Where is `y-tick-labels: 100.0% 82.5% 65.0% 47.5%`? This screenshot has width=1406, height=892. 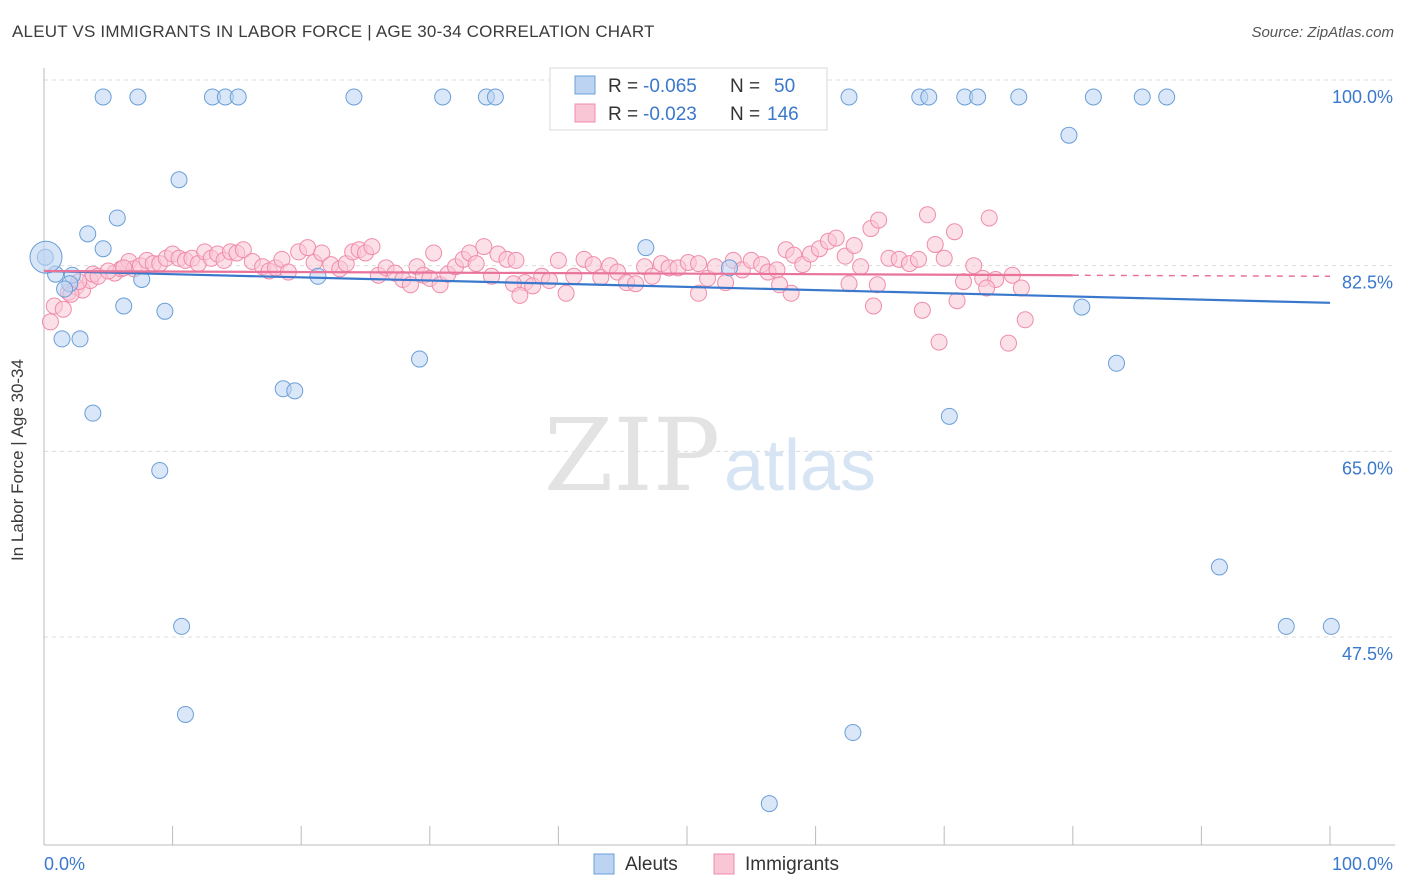 y-tick-labels: 100.0% 82.5% 65.0% 47.5% is located at coordinates (1362, 375).